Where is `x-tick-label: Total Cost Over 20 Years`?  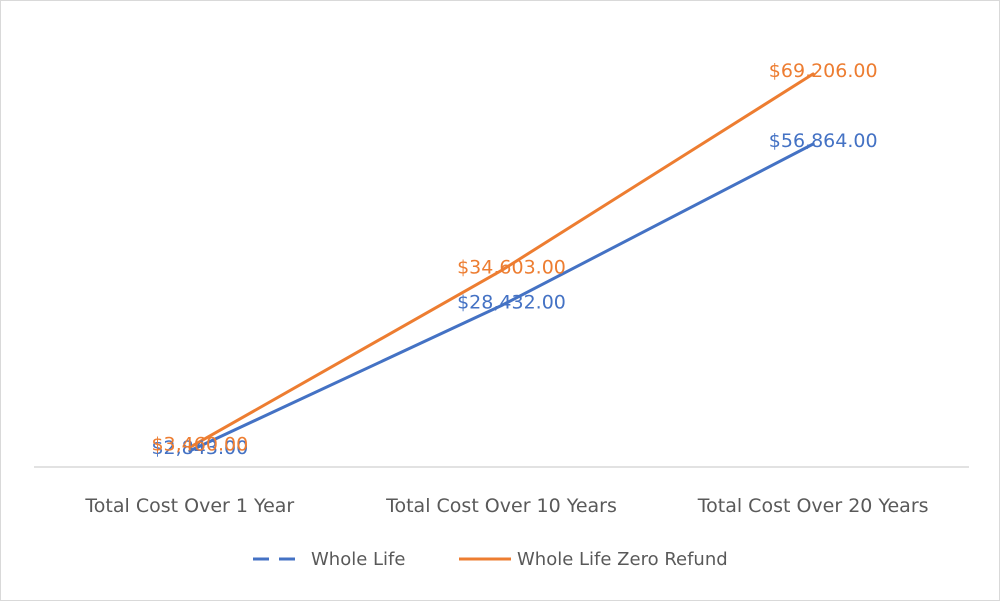 x-tick-label: Total Cost Over 20 Years is located at coordinates (813, 506).